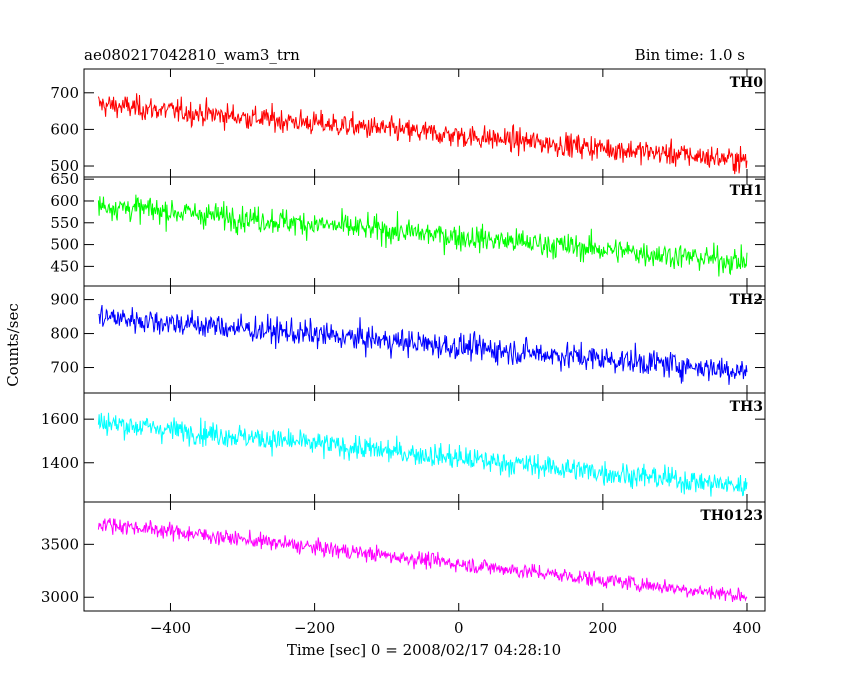 Image resolution: width=850 pixels, height=680 pixels. Describe the element at coordinates (422, 454) in the screenshot. I see `series-line-th3` at that location.